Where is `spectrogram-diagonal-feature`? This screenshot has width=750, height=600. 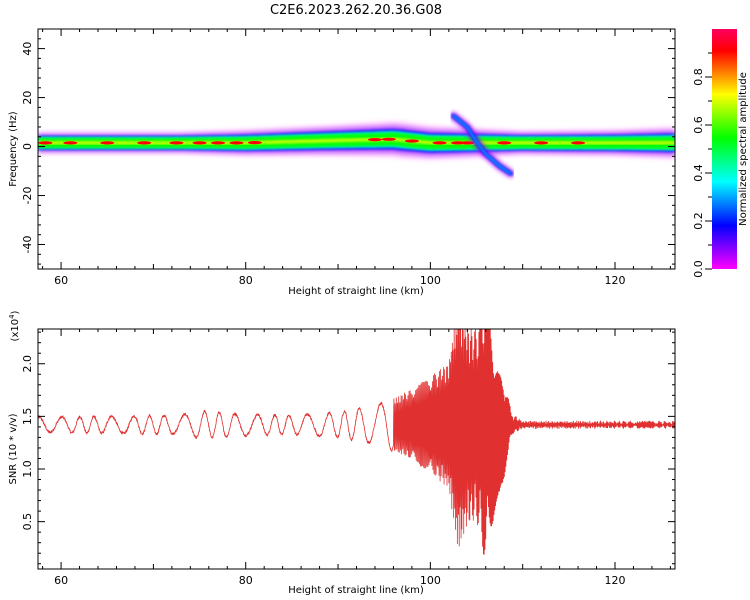 spectrogram-diagonal-feature is located at coordinates (482, 145).